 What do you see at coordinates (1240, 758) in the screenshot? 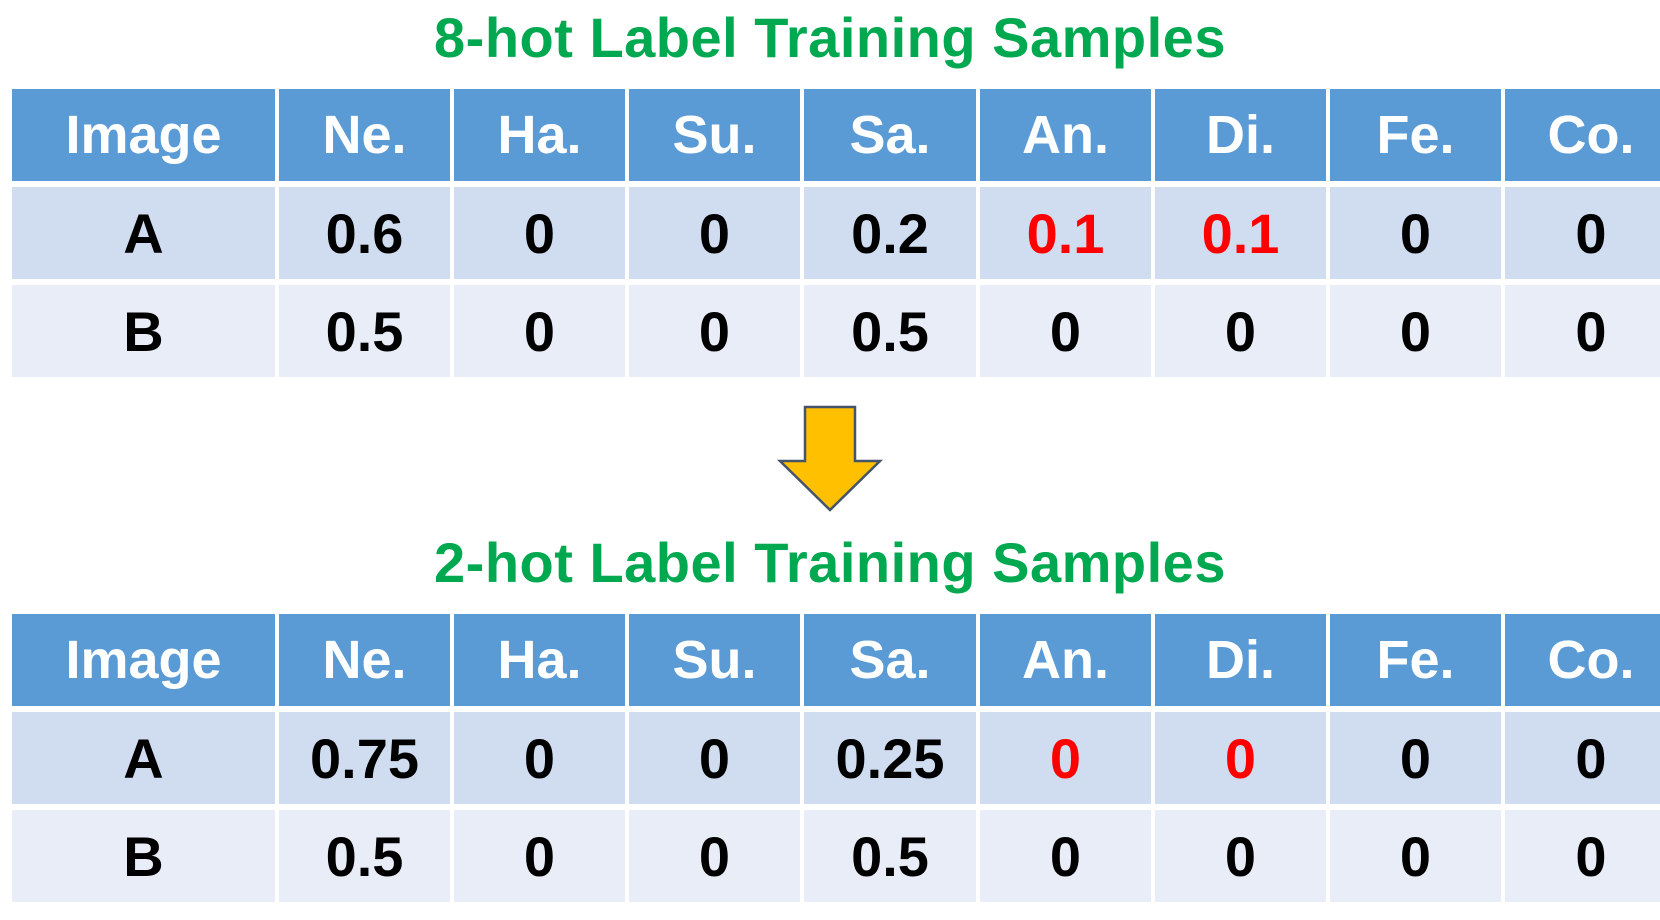
I see `row-a-di-highlighted: 0` at bounding box center [1240, 758].